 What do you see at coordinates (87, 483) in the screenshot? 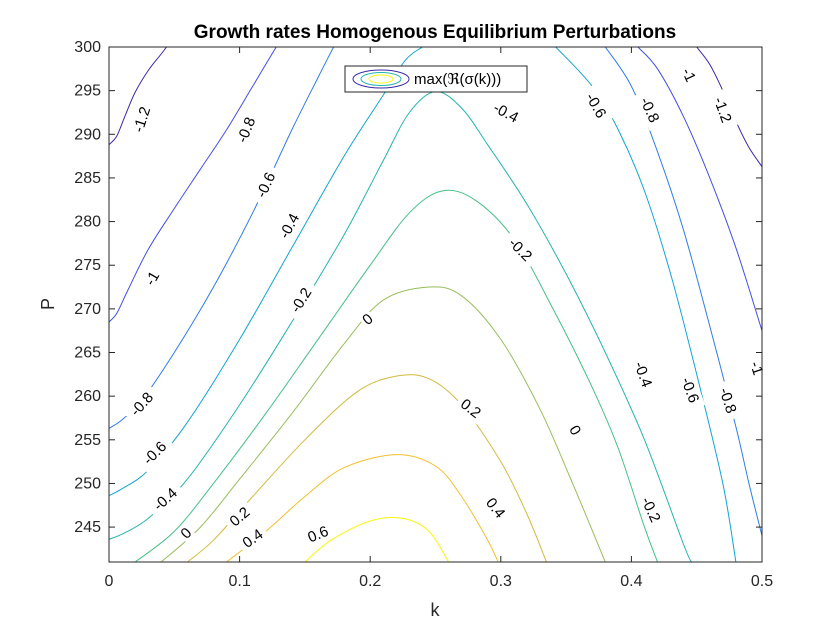
I see `y-tick-label: 250` at bounding box center [87, 483].